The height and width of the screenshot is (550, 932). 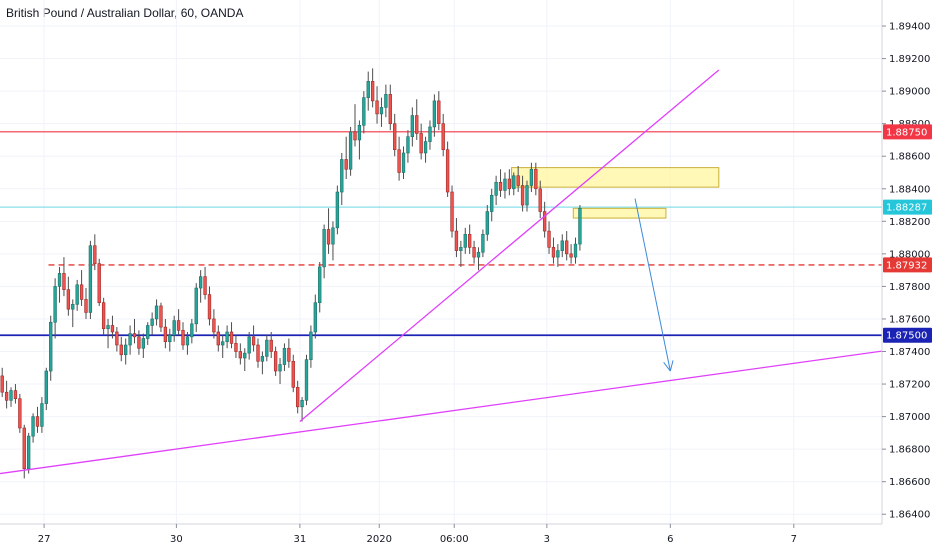 What do you see at coordinates (909, 287) in the screenshot?
I see `y-tick-label: 1.87800` at bounding box center [909, 287].